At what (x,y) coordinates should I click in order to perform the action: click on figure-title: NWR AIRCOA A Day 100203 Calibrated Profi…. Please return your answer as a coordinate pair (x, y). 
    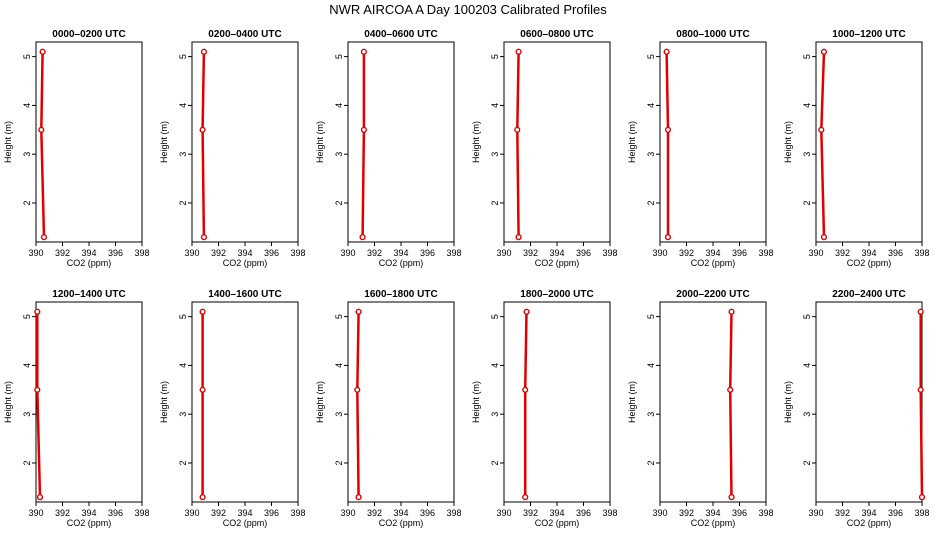
    Looking at the image, I should click on (468, 9).